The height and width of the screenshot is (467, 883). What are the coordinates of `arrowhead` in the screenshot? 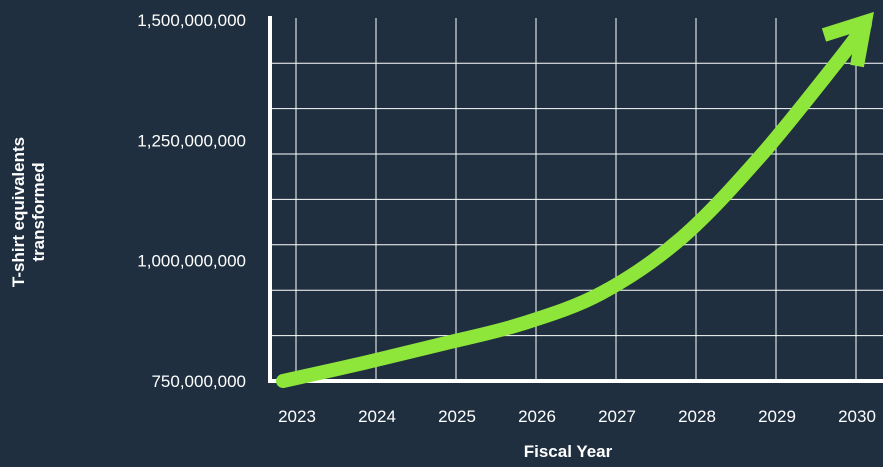 It's located at (847, 39).